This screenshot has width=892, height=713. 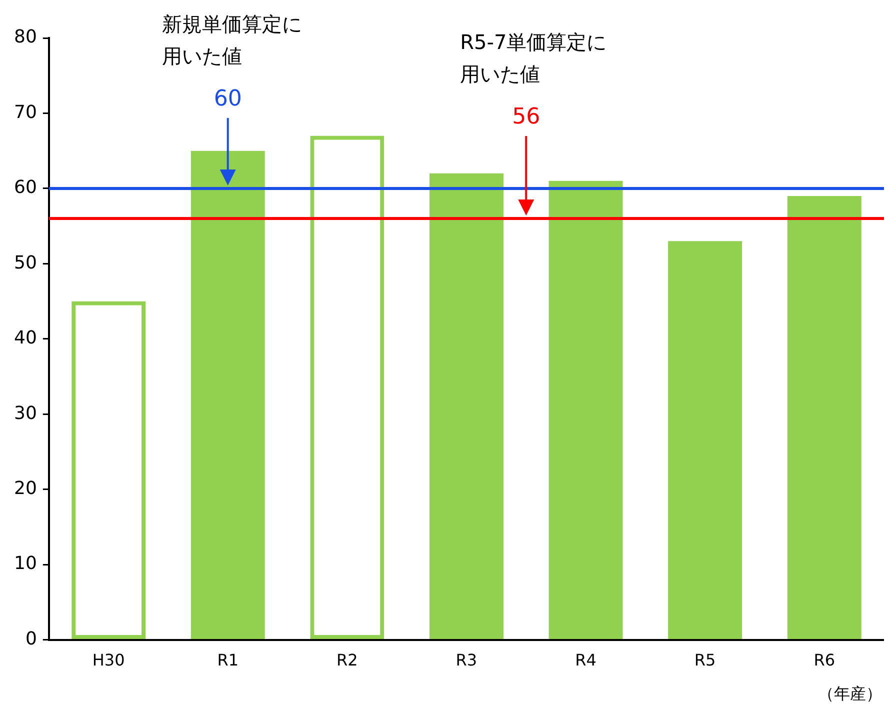 What do you see at coordinates (25, 187) in the screenshot?
I see `y-tick-label: 60` at bounding box center [25, 187].